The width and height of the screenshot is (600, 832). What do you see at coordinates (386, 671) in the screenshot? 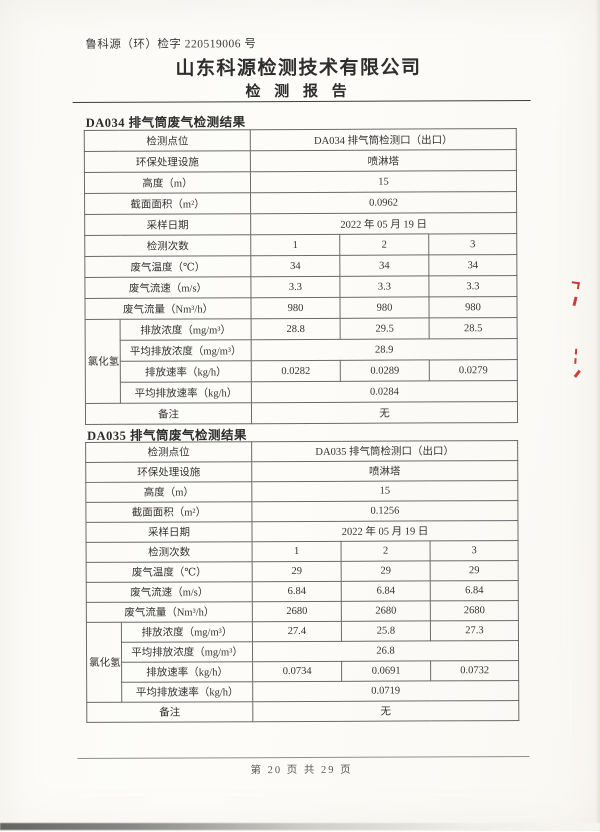
I see `value-cell: 0.0691` at bounding box center [386, 671].